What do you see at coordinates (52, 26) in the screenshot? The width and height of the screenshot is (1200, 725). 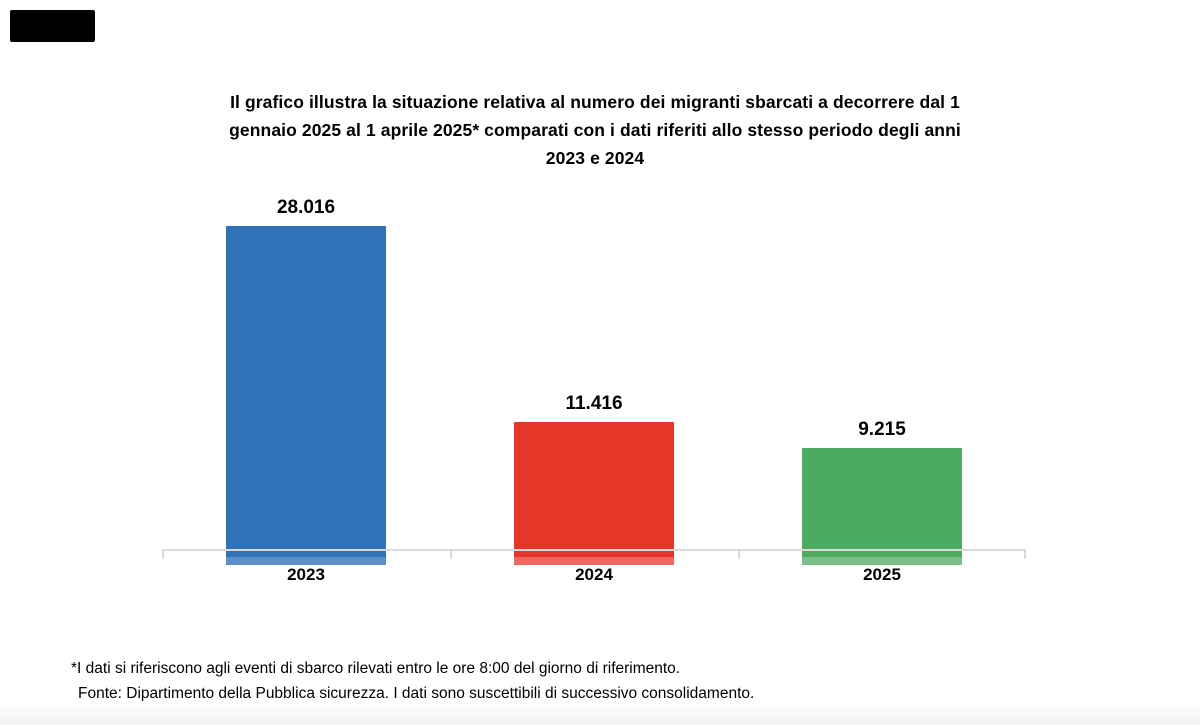 I see `corner-black-box` at bounding box center [52, 26].